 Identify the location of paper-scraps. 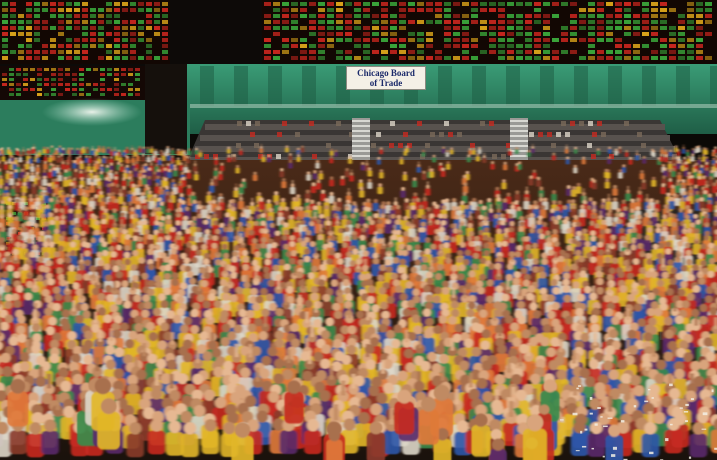
(638, 421).